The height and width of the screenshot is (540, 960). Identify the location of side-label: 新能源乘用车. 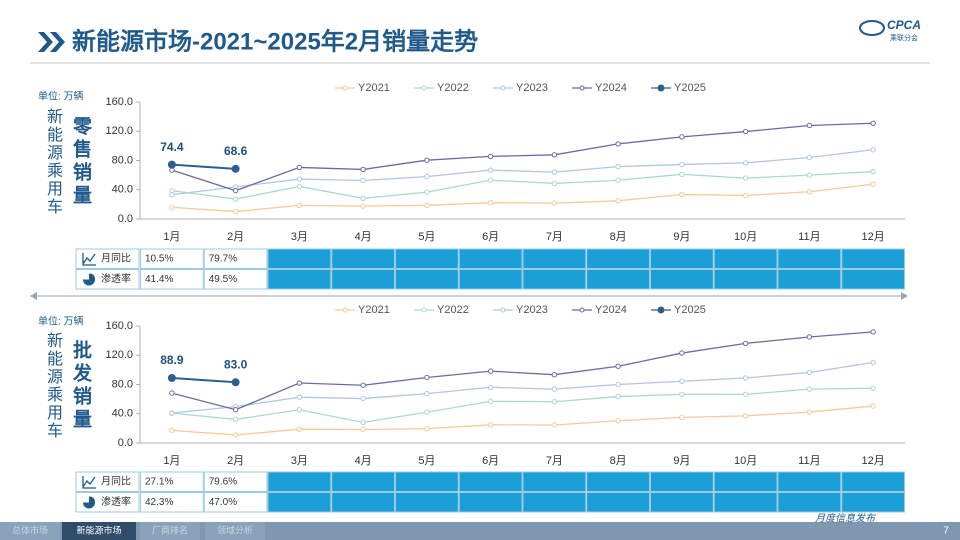
(52, 162).